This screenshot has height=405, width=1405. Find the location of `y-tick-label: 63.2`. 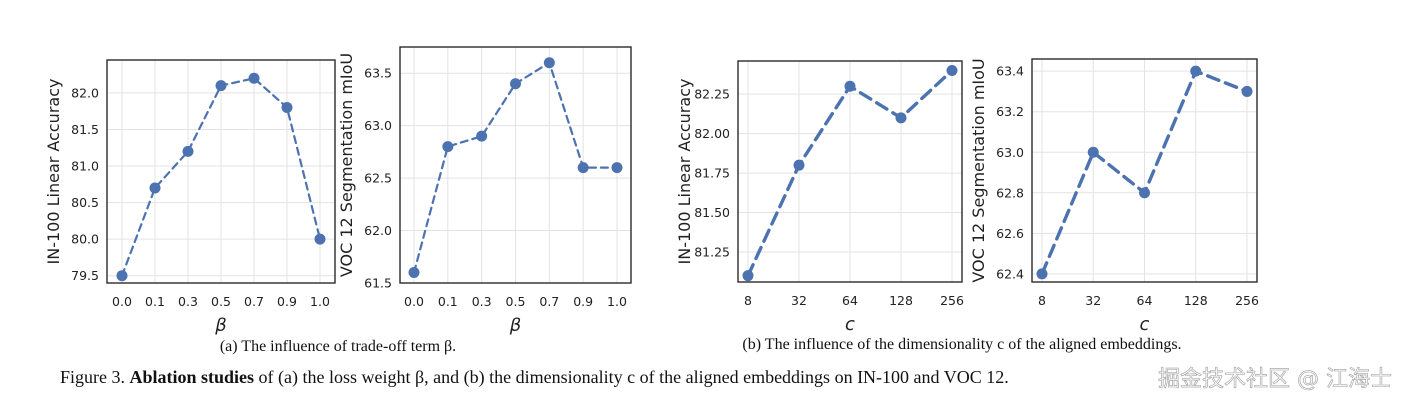

y-tick-label: 63.2 is located at coordinates (1010, 111).